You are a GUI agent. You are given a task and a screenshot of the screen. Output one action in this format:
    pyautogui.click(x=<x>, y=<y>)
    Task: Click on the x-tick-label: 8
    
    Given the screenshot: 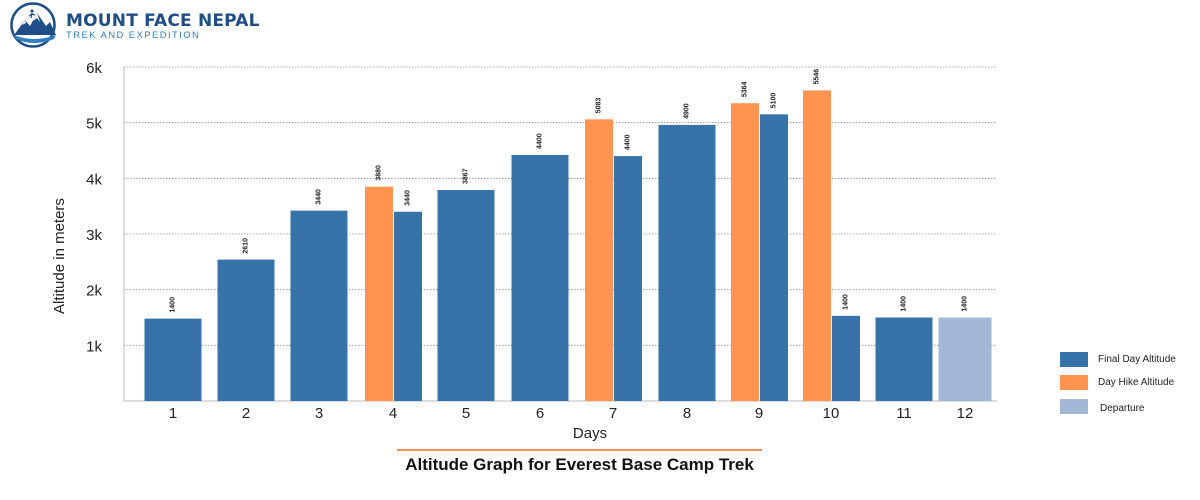 What is the action you would take?
    pyautogui.click(x=687, y=413)
    